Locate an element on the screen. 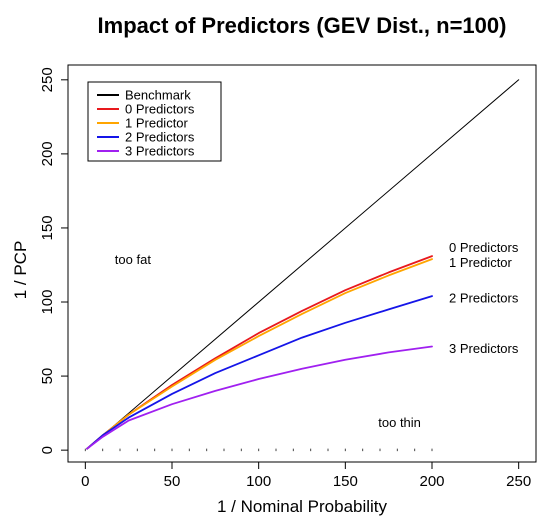 The height and width of the screenshot is (527, 550). annotation: too fat is located at coordinates (133, 259).